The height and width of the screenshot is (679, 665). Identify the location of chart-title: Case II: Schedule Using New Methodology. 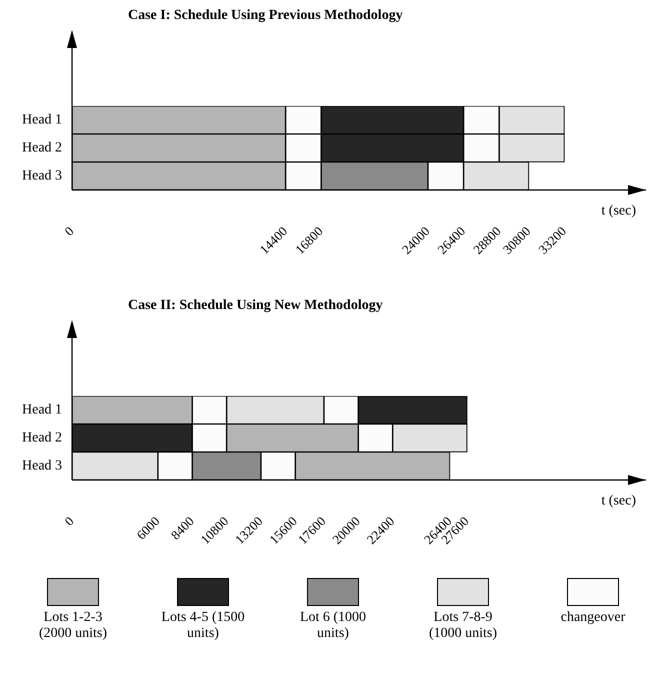
(256, 306).